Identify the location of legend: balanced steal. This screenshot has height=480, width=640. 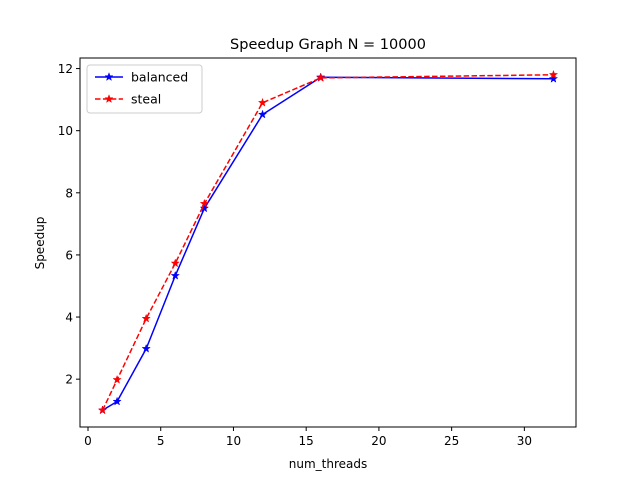
(144, 89).